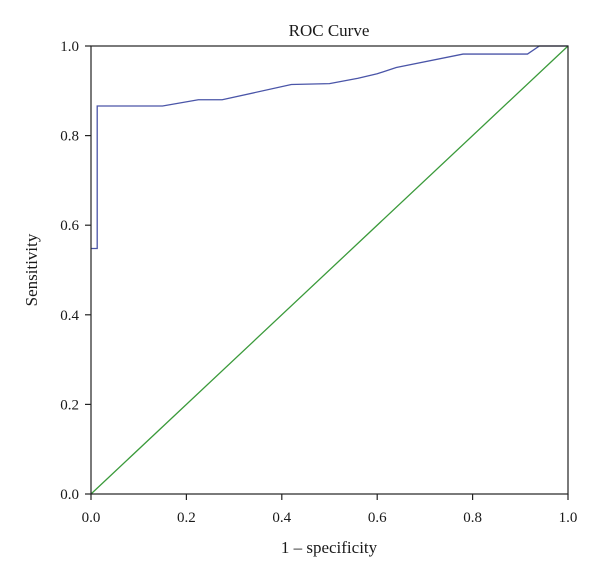 This screenshot has height=579, width=600. I want to click on x-axis-label: 1 – specificity, so click(329, 547).